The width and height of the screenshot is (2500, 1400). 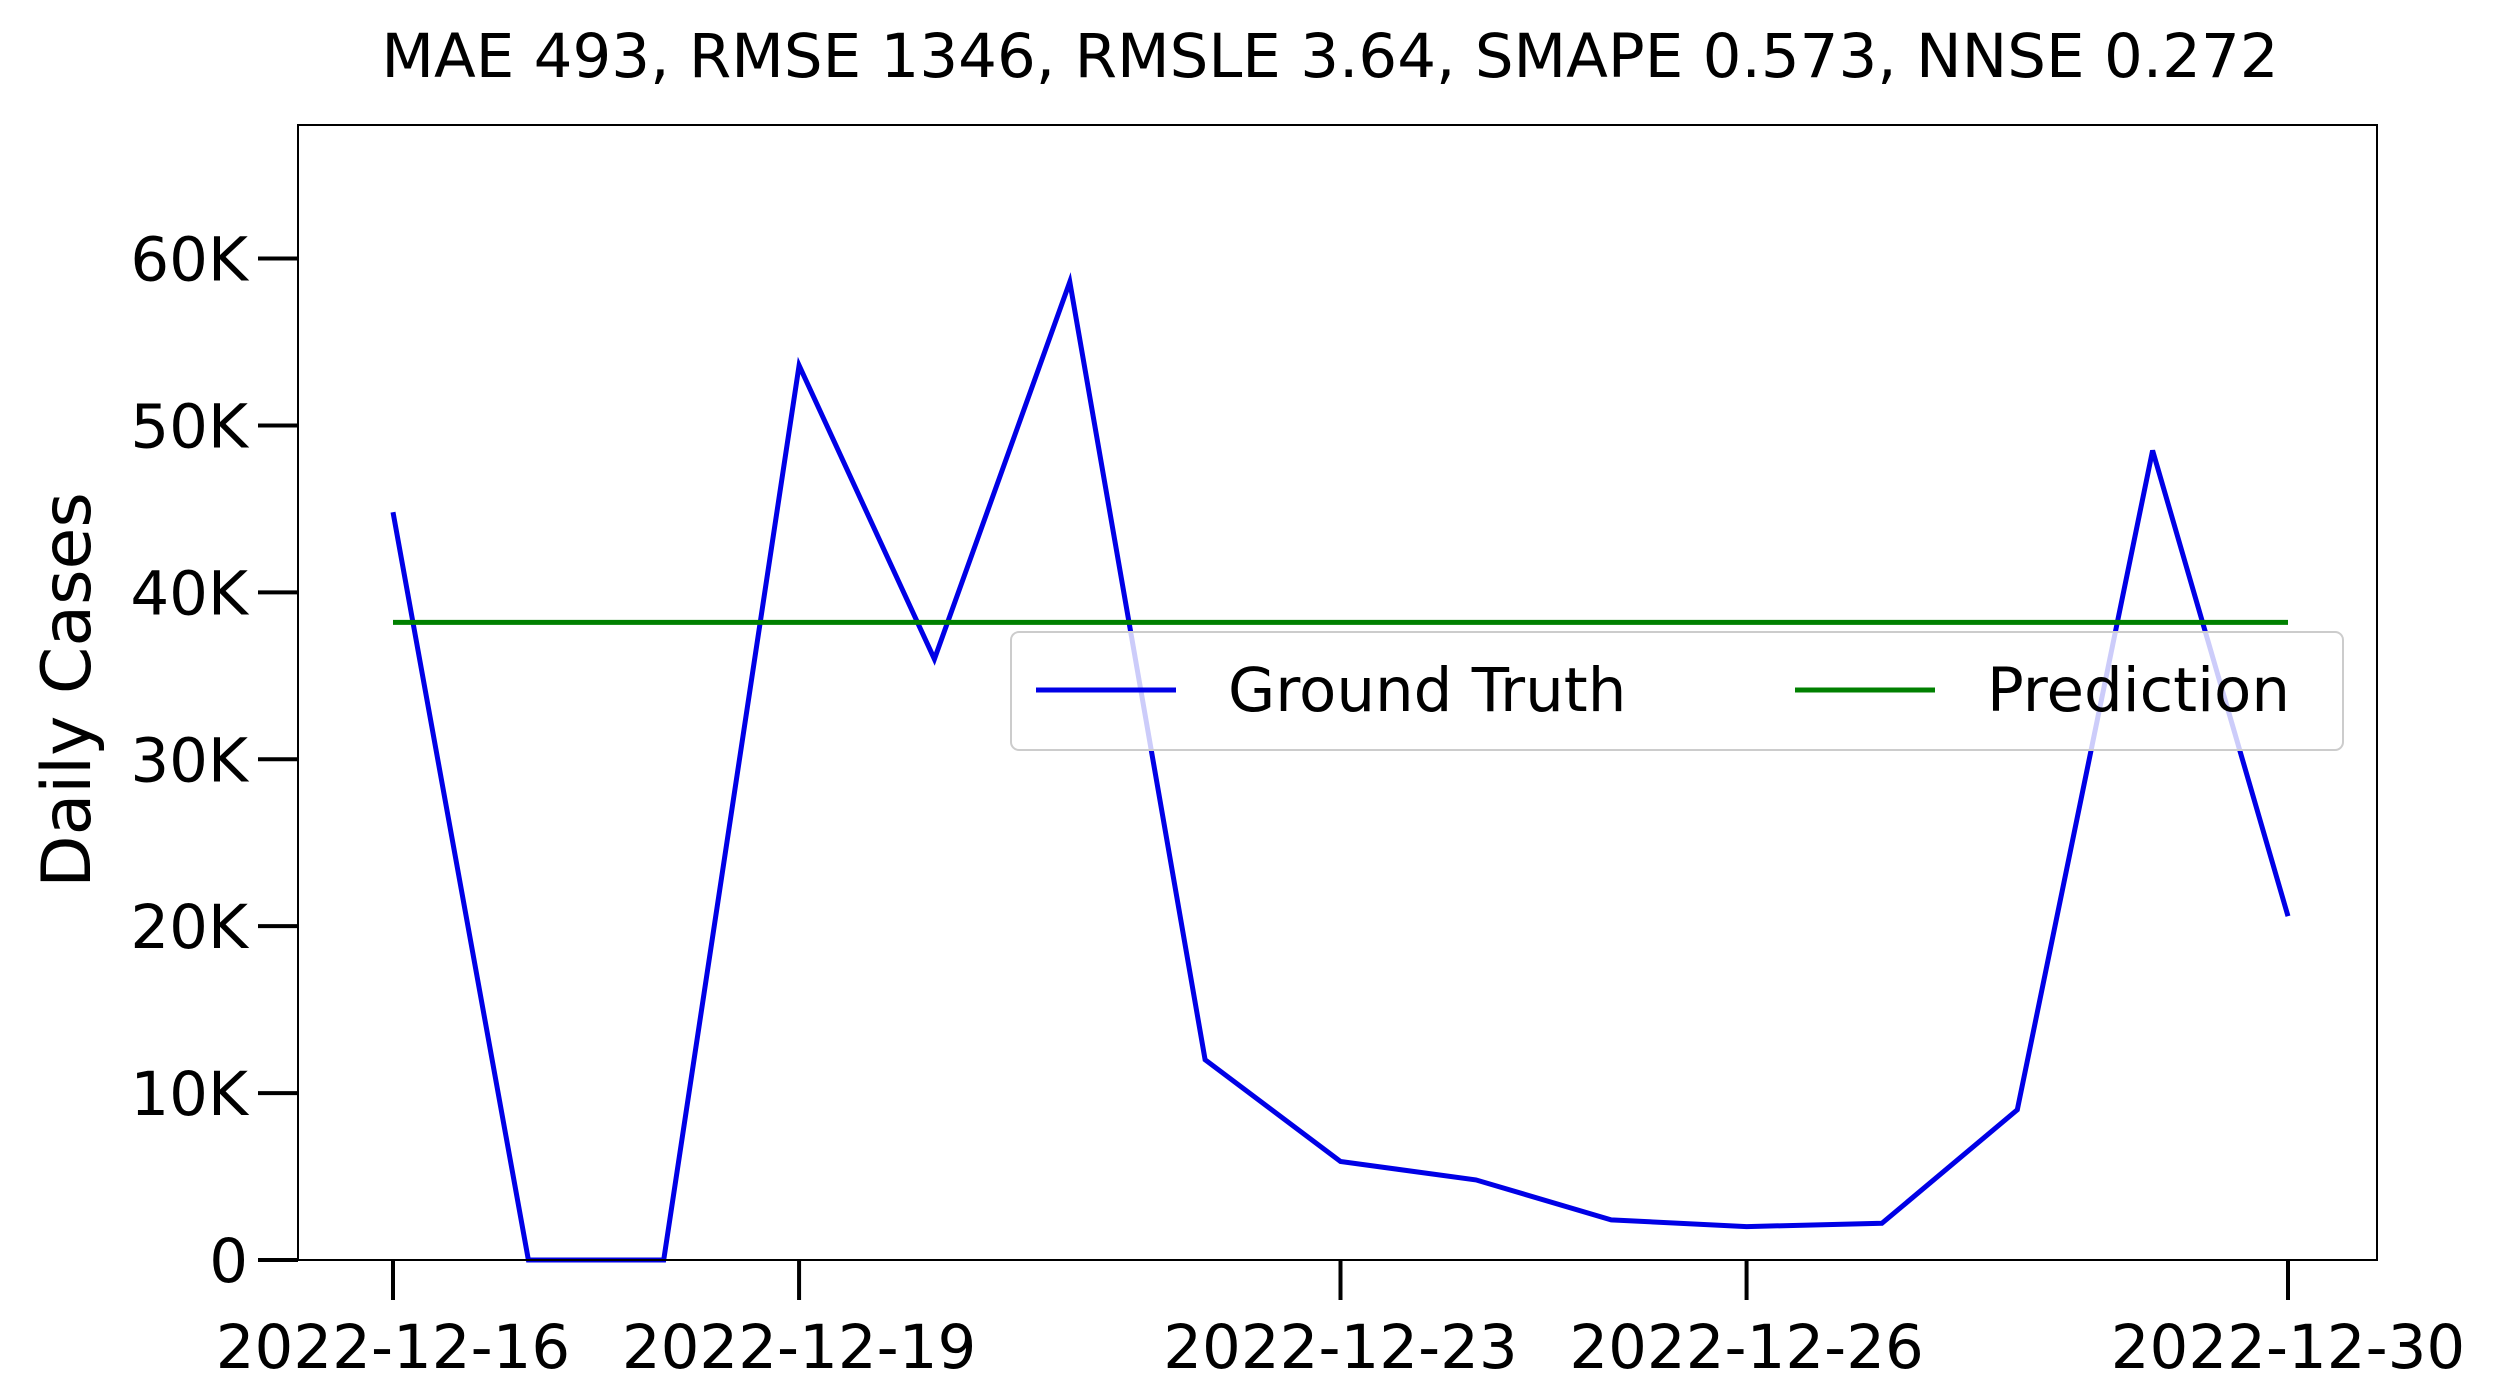 I want to click on legend: Ground Truth Prediction, so click(x=1677, y=691).